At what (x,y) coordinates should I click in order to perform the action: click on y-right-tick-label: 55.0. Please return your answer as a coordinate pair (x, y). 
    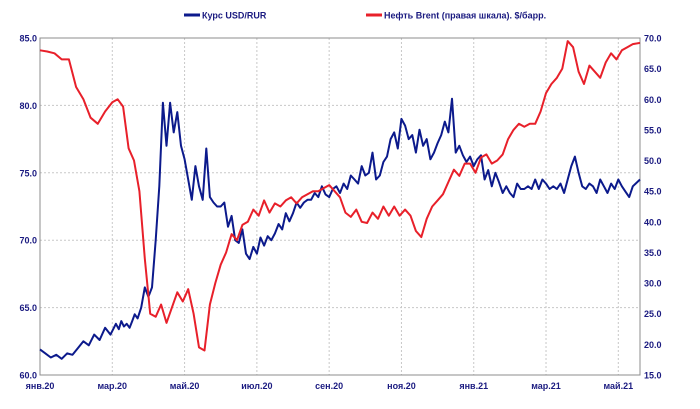
    Looking at the image, I should click on (653, 130).